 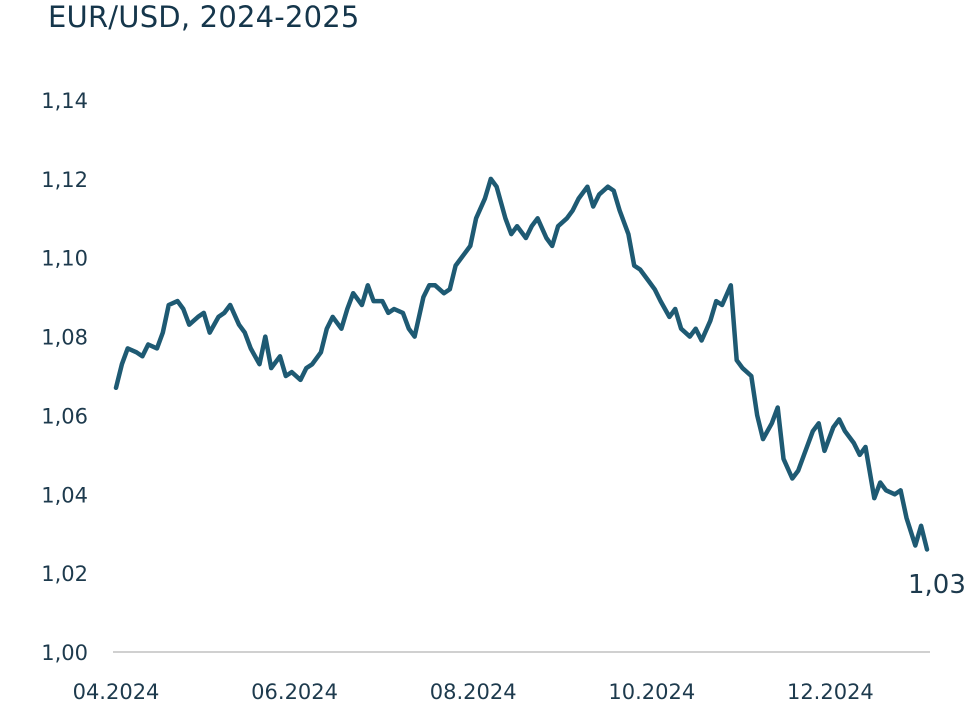 What do you see at coordinates (64, 259) in the screenshot?
I see `y-tick-label: 1,10` at bounding box center [64, 259].